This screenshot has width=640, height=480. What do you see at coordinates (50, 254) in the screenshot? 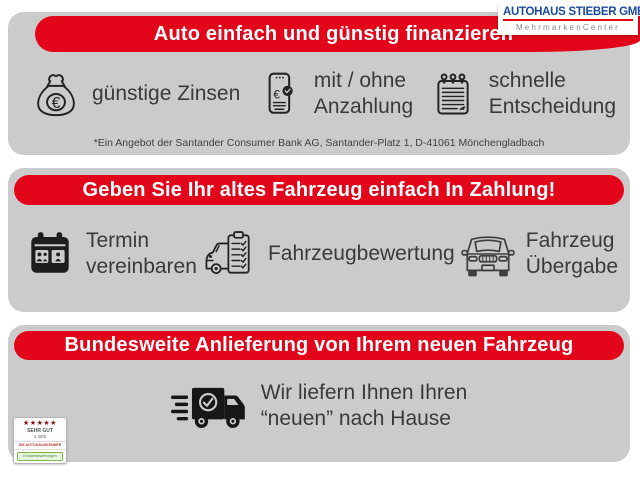
I see `calendar-appointment-icon` at bounding box center [50, 254].